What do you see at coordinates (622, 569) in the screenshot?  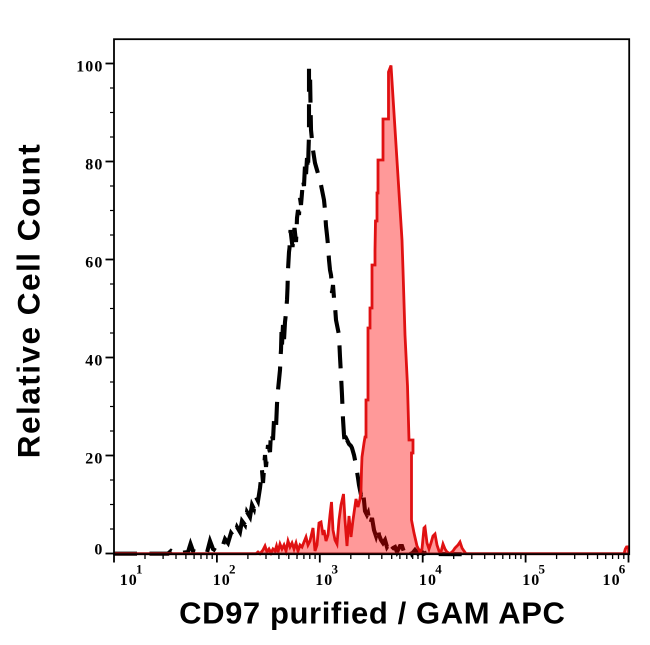 I see `svg-text: 6` at bounding box center [622, 569].